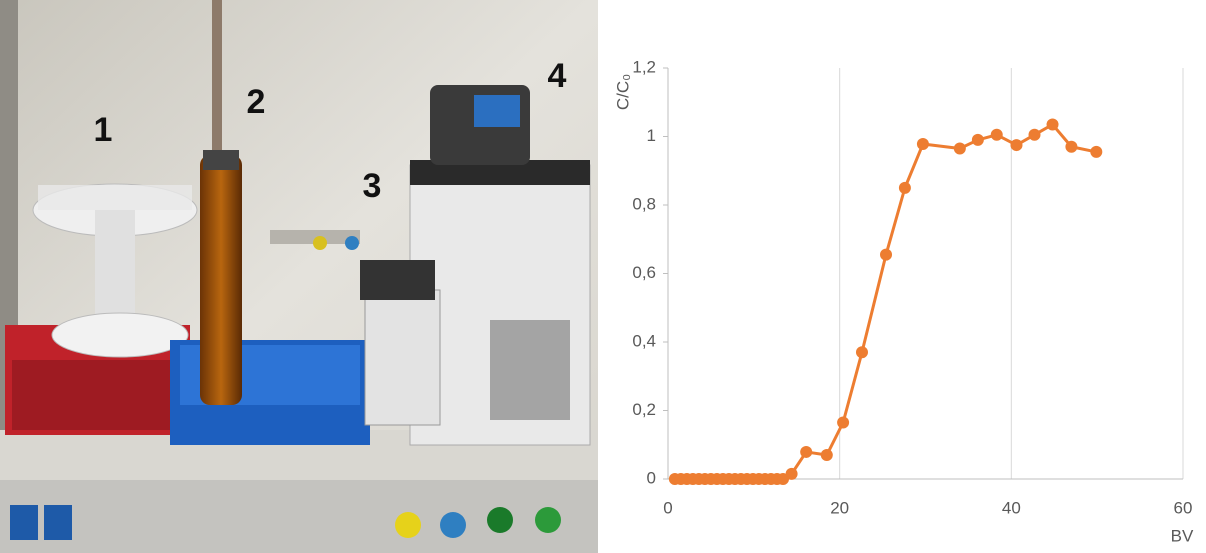  Describe the element at coordinates (644, 66) in the screenshot. I see `y-tick-label: 1,2` at that location.